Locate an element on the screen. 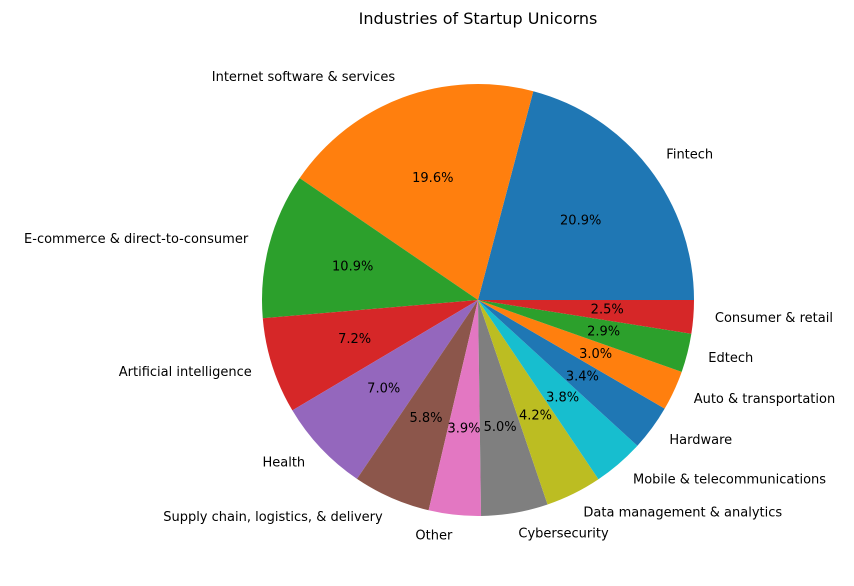  pie-category-label-hardware: Hardware is located at coordinates (700, 440).